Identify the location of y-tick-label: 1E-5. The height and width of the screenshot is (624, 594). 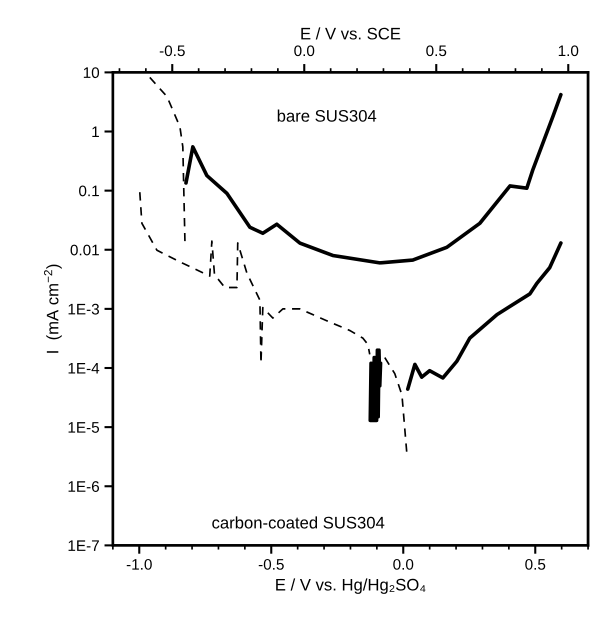
(84, 427).